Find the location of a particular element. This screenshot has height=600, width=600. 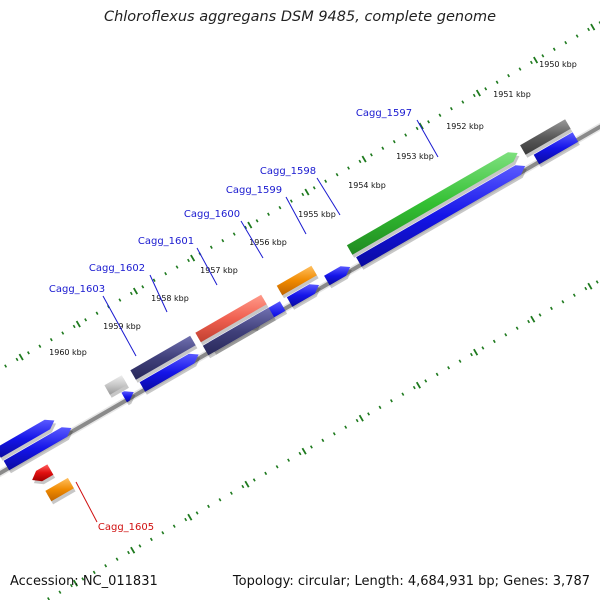

gene-label: Cagg_1600 is located at coordinates (212, 214).